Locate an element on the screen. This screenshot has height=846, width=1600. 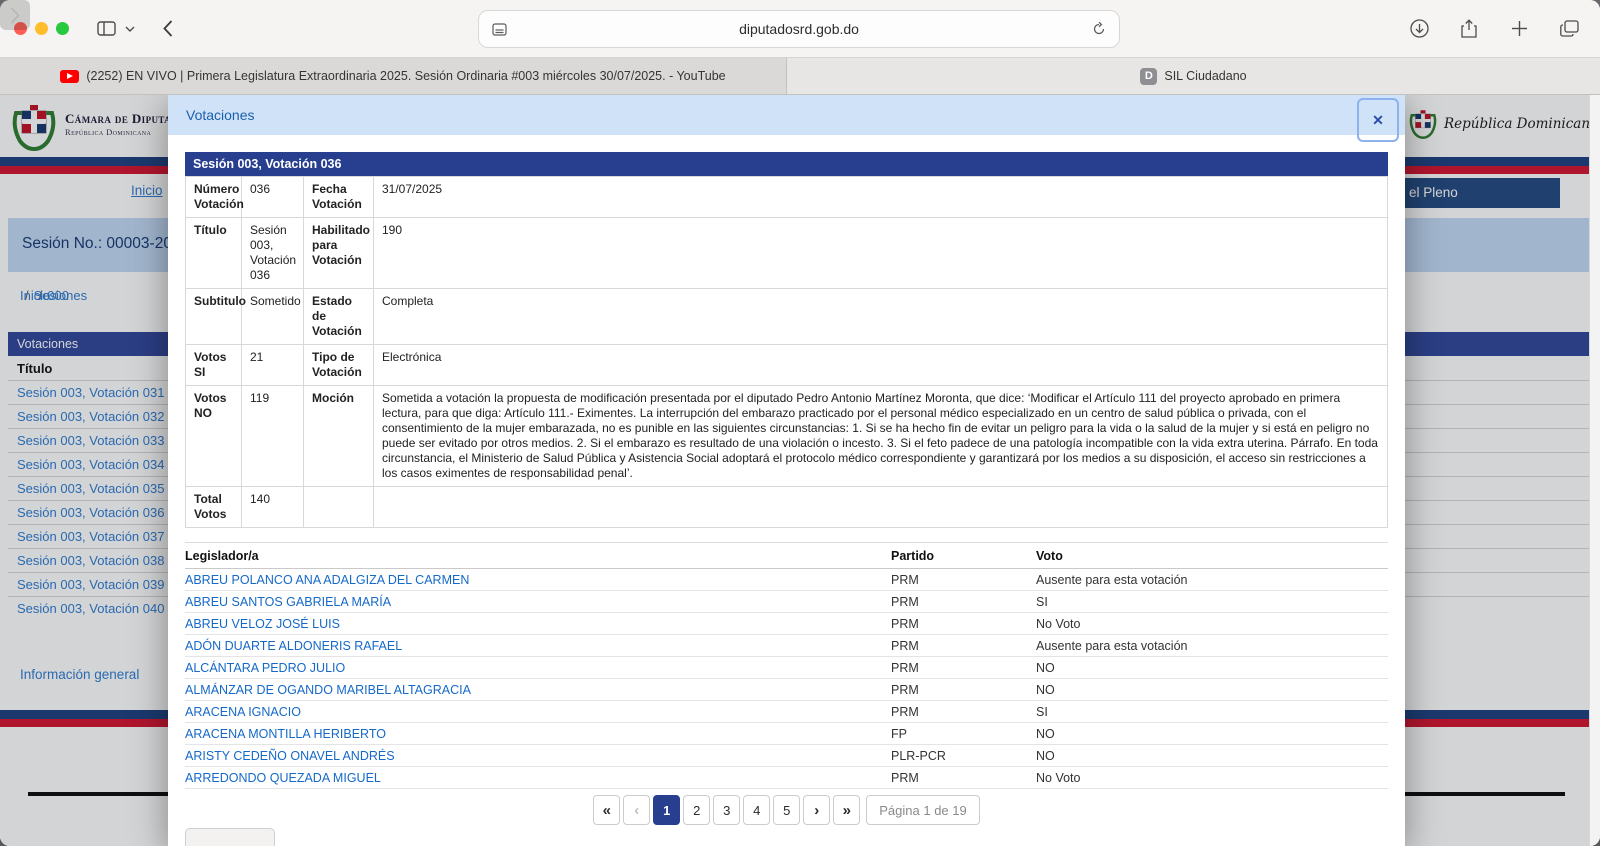
legislator-link: ABREU POLANCO ANA ADALGIZA DEL CARMEN is located at coordinates (327, 579).